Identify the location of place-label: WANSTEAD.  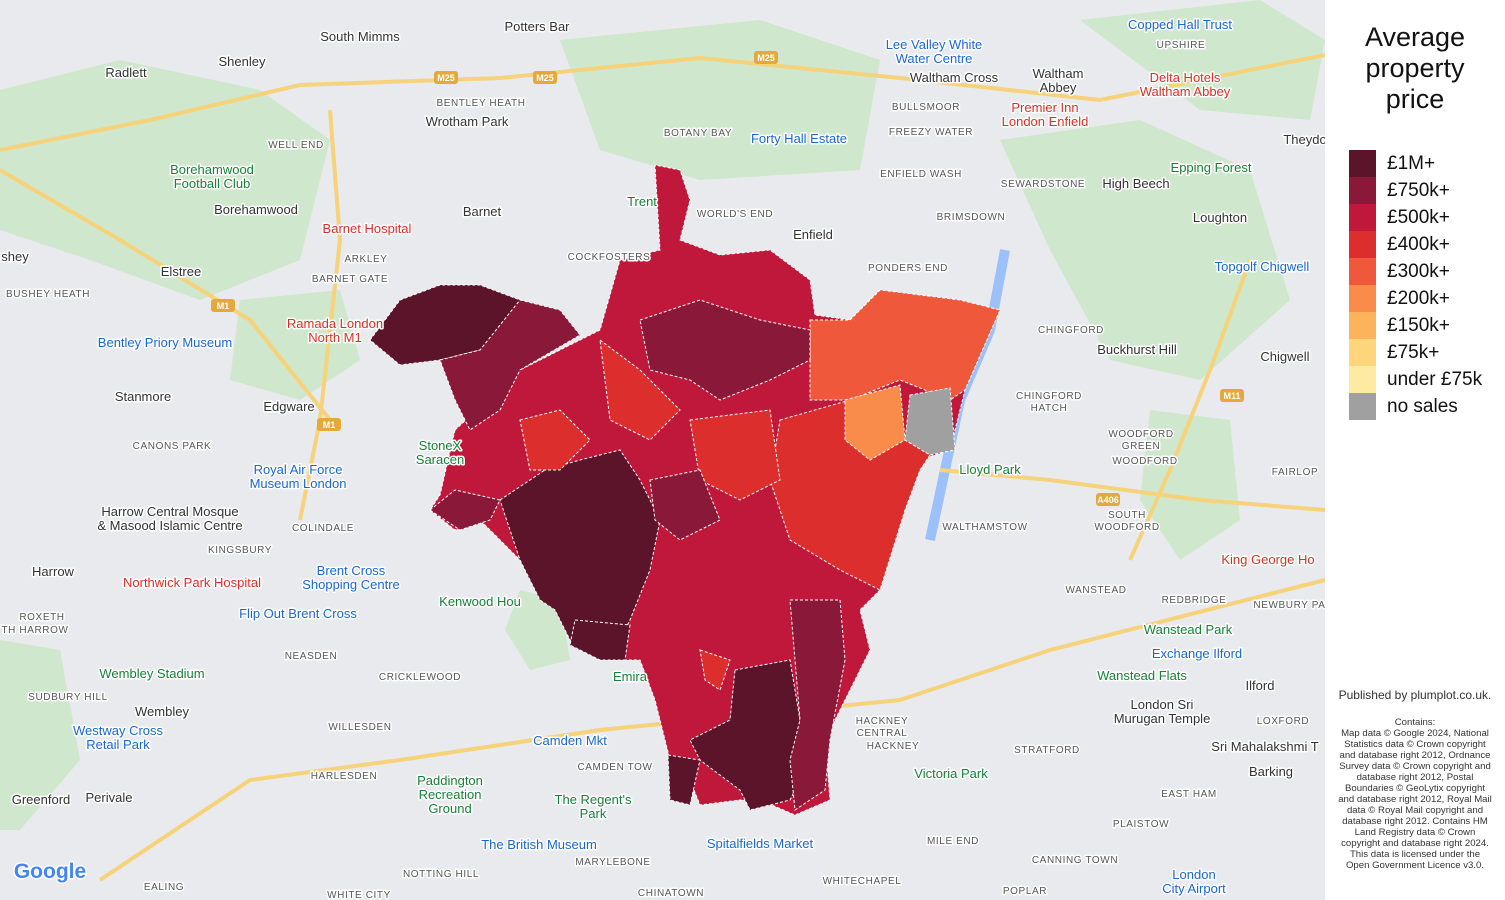
(1095, 590).